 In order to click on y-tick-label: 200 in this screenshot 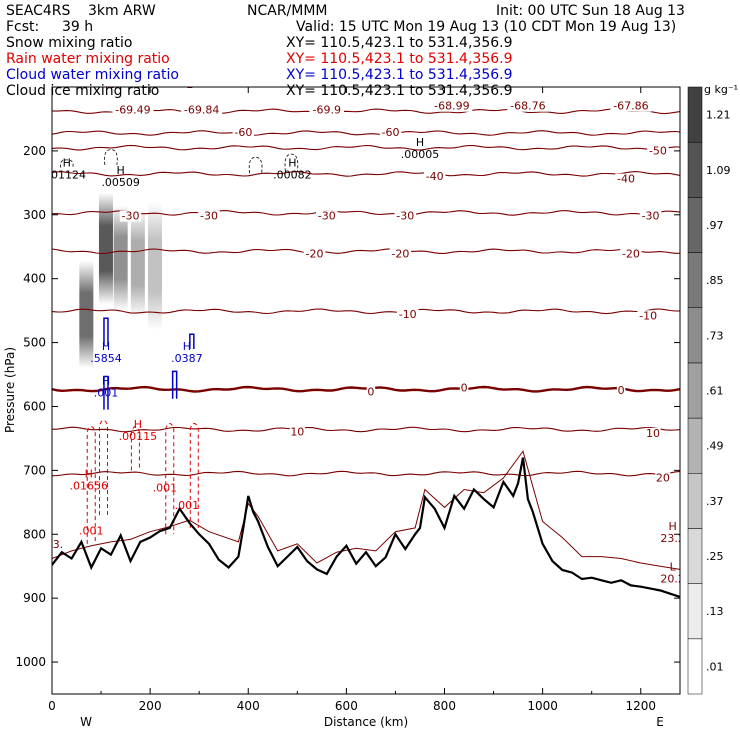, I will do `click(34, 151)`.